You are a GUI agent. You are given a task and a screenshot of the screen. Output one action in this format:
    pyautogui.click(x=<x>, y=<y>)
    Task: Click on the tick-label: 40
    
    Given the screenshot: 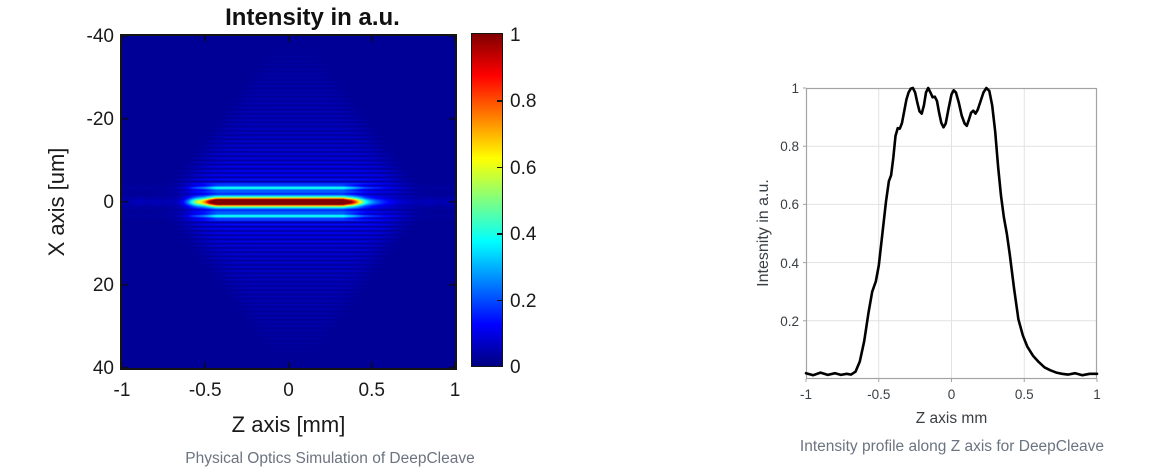 What is the action you would take?
    pyautogui.click(x=103, y=368)
    